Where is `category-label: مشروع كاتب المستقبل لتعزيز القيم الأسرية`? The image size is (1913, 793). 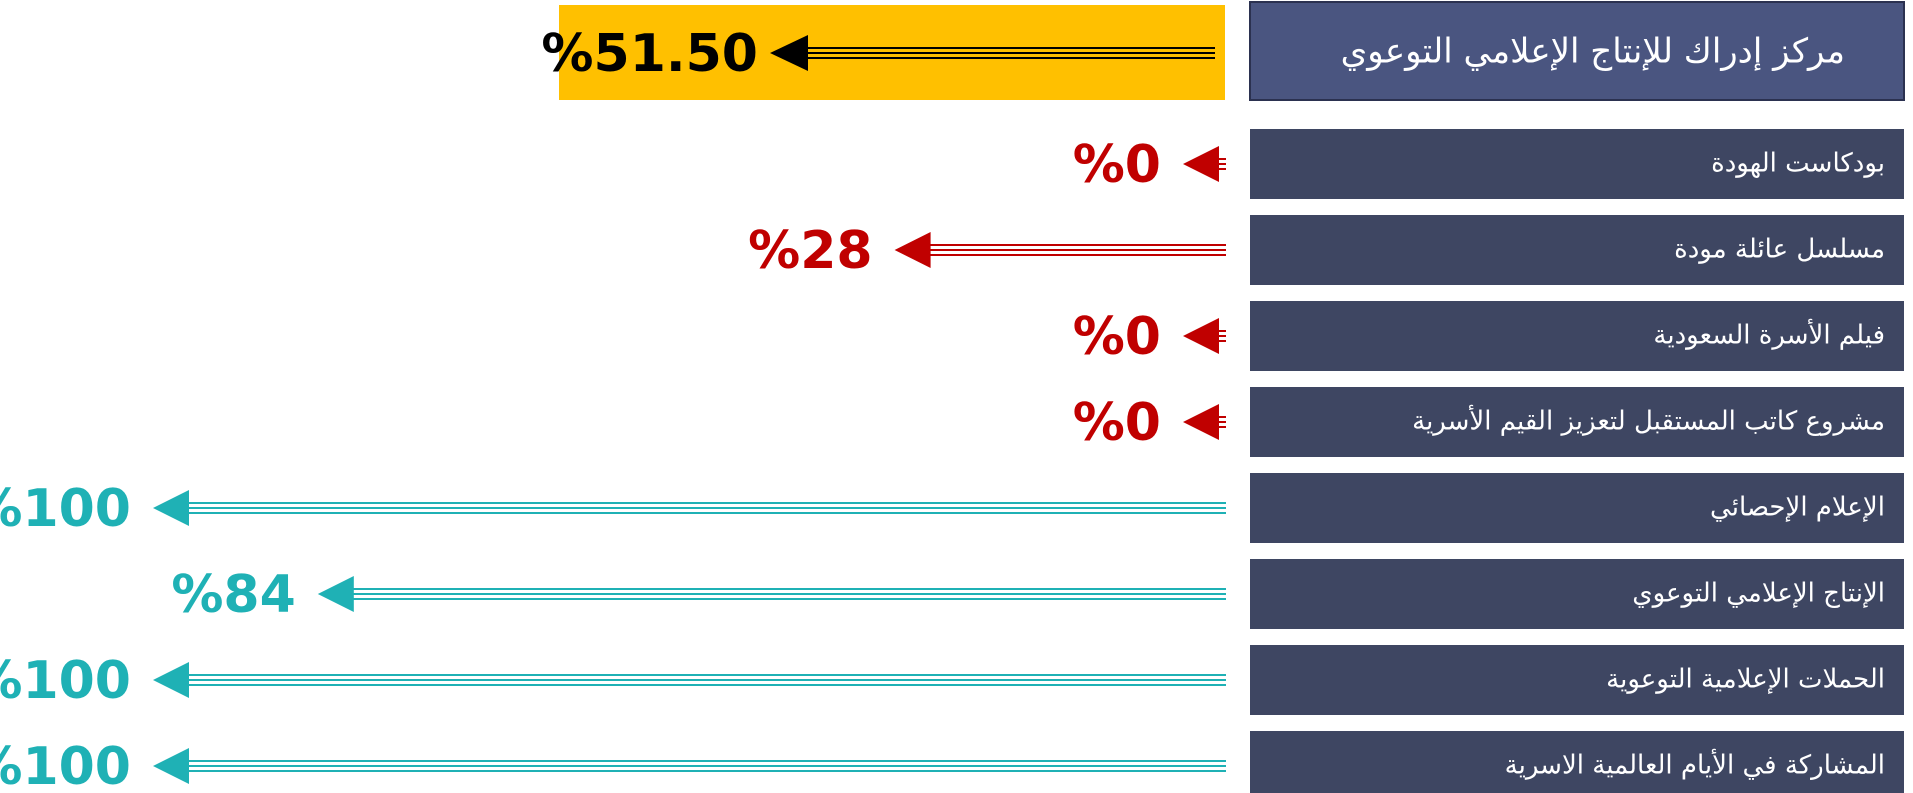
category-label: مشروع كاتب المستقبل لتعزيز القيم الأسرية is located at coordinates (1648, 420).